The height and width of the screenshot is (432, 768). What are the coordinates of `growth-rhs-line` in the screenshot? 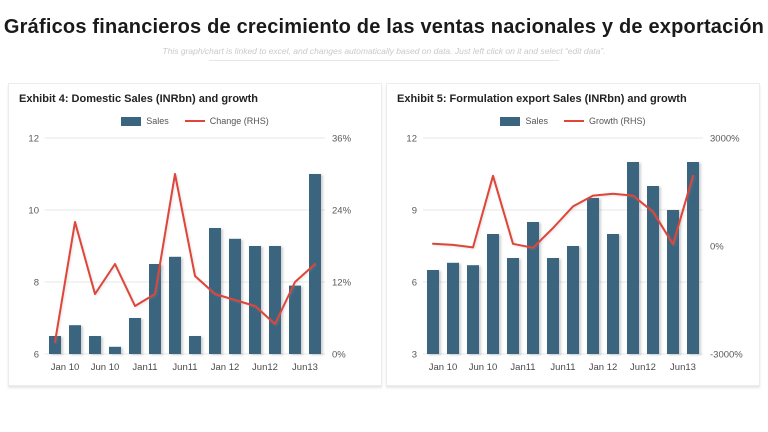 It's located at (563, 211).